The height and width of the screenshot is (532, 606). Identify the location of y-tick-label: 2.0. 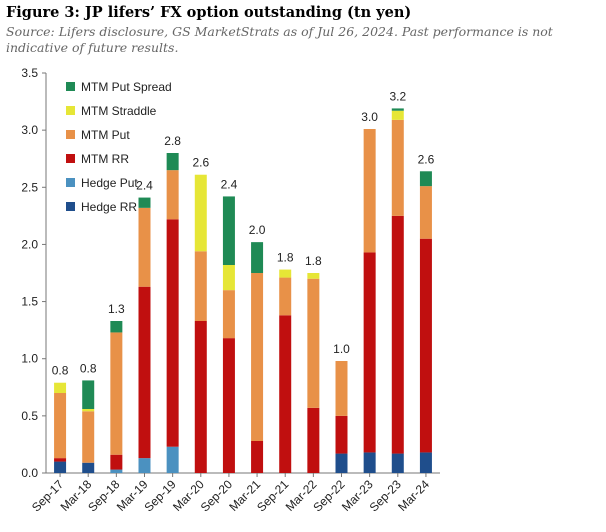
(29, 244).